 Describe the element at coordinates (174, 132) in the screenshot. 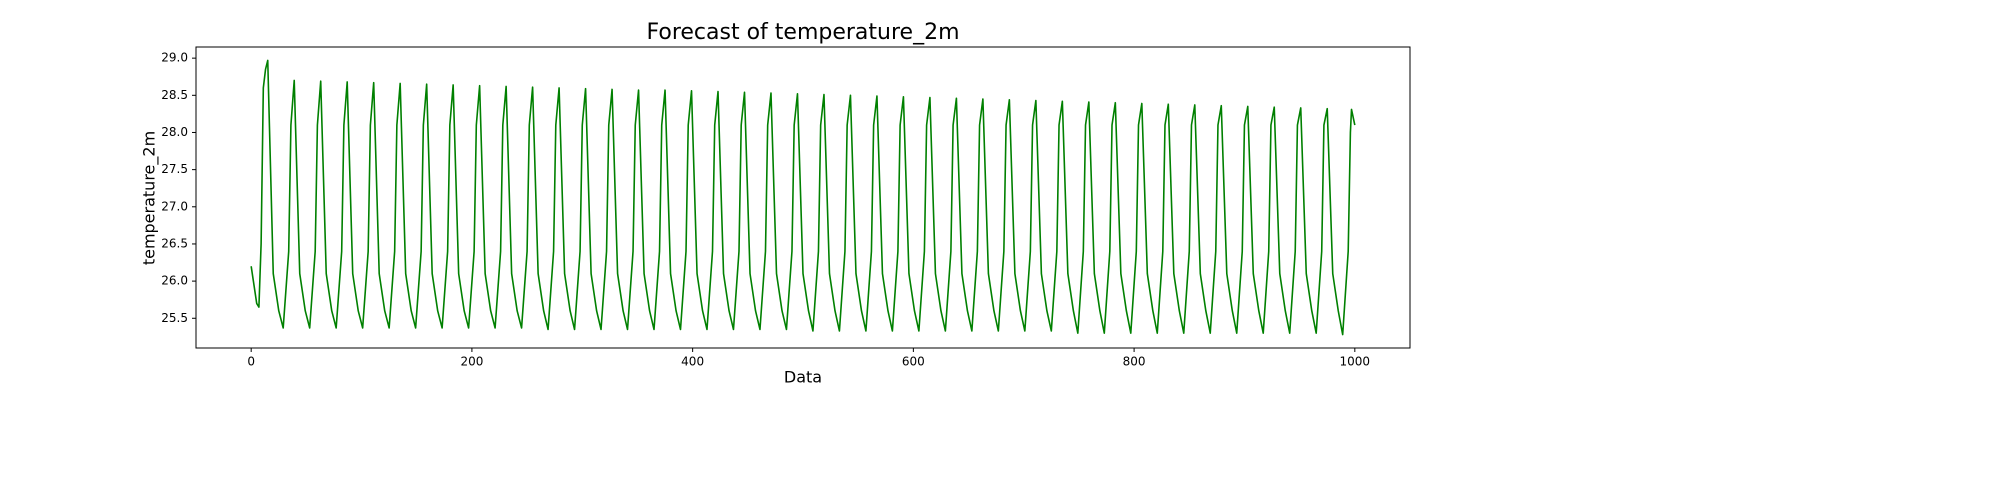

I see `y-tick-label: 28.0` at that location.